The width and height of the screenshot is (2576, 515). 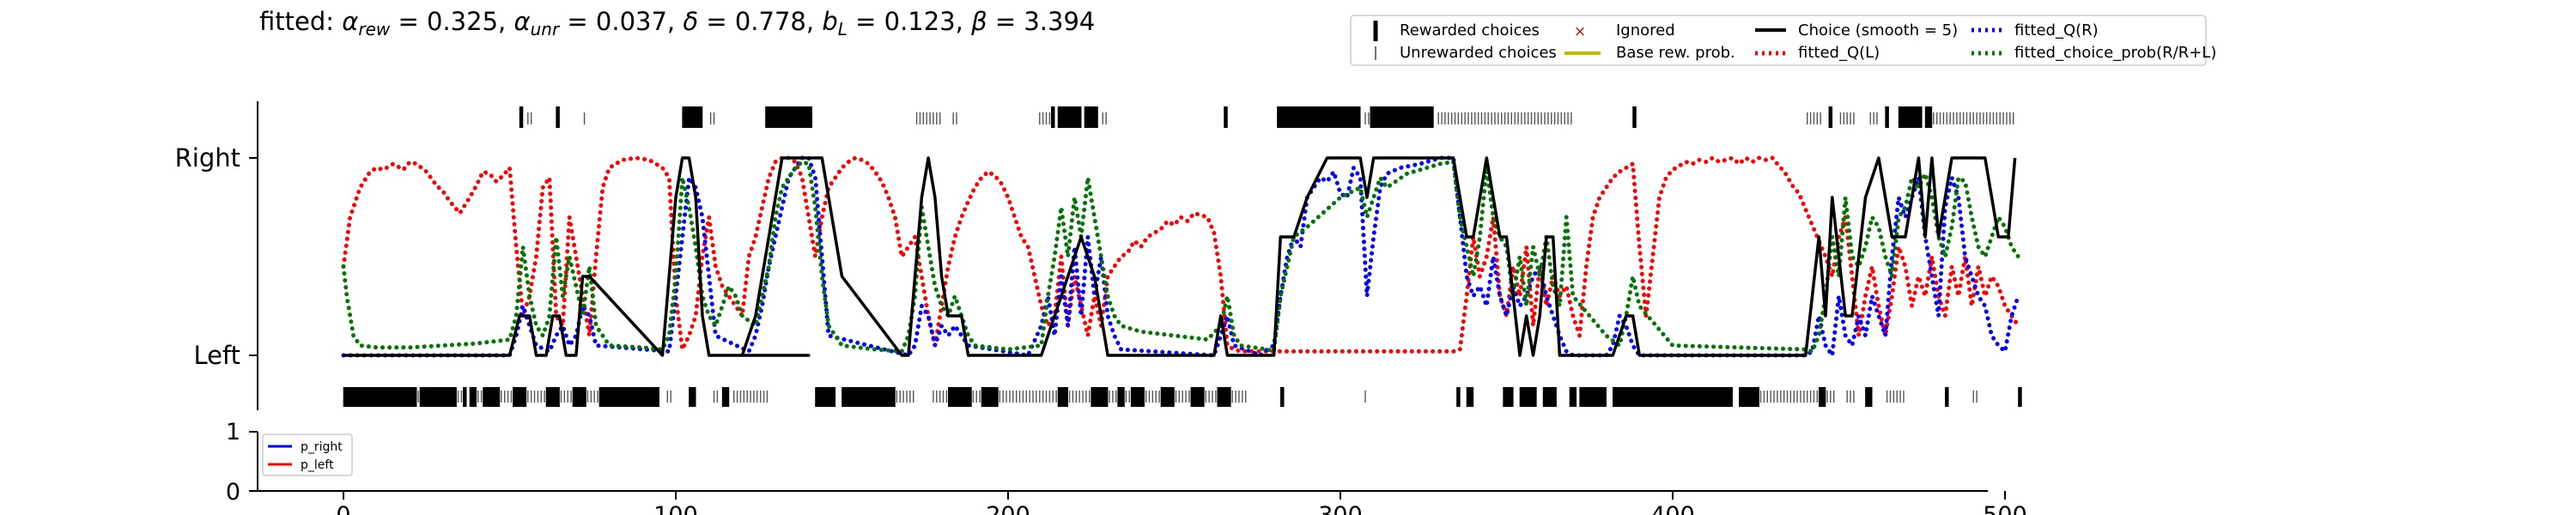 I want to click on p-left-legend-label: p_left, so click(x=317, y=465).